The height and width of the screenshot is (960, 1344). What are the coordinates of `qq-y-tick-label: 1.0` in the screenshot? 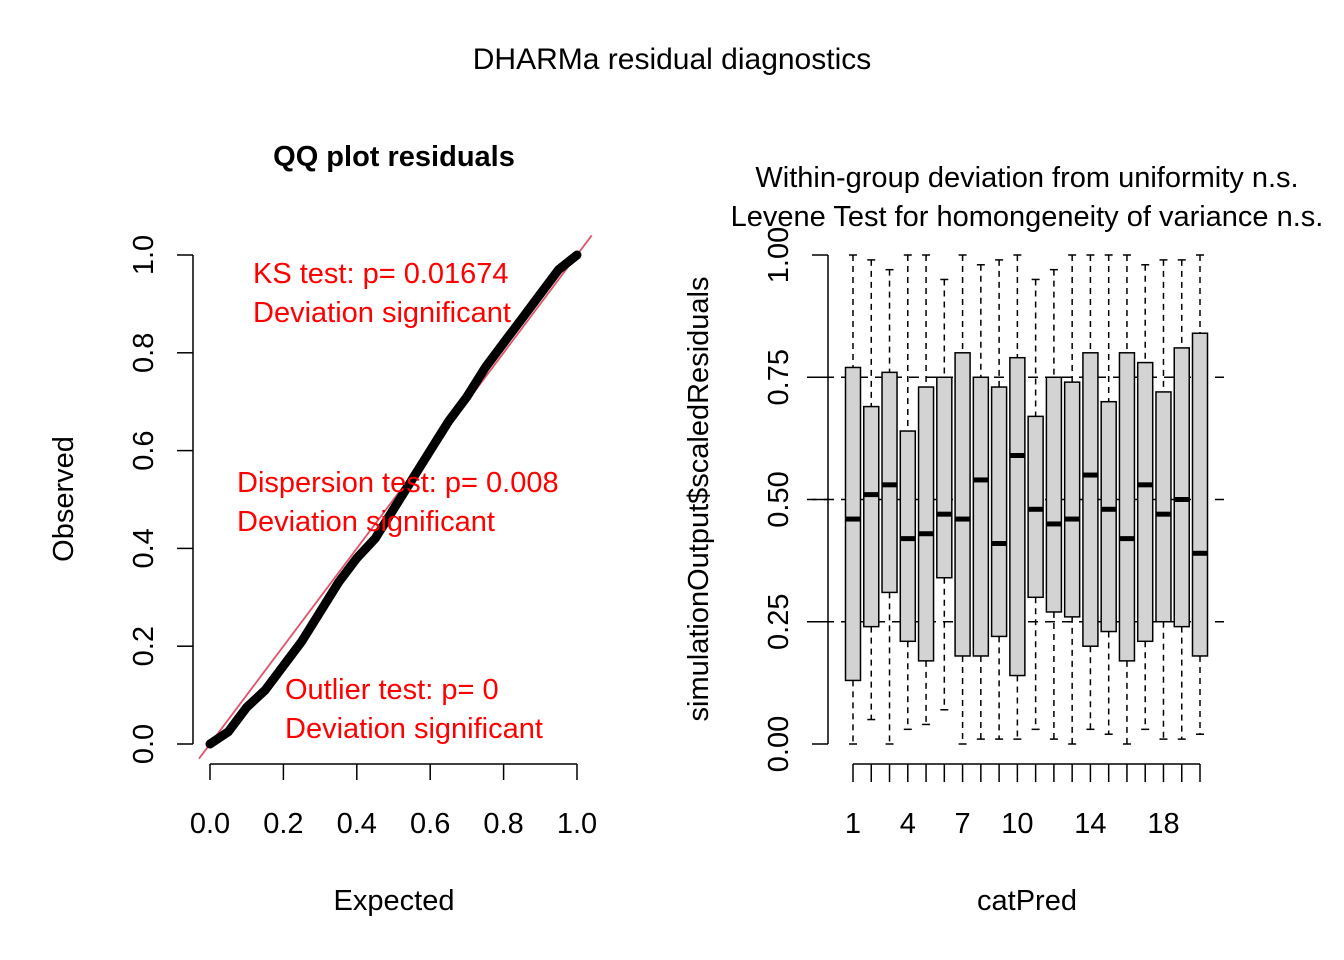 It's located at (144, 255).